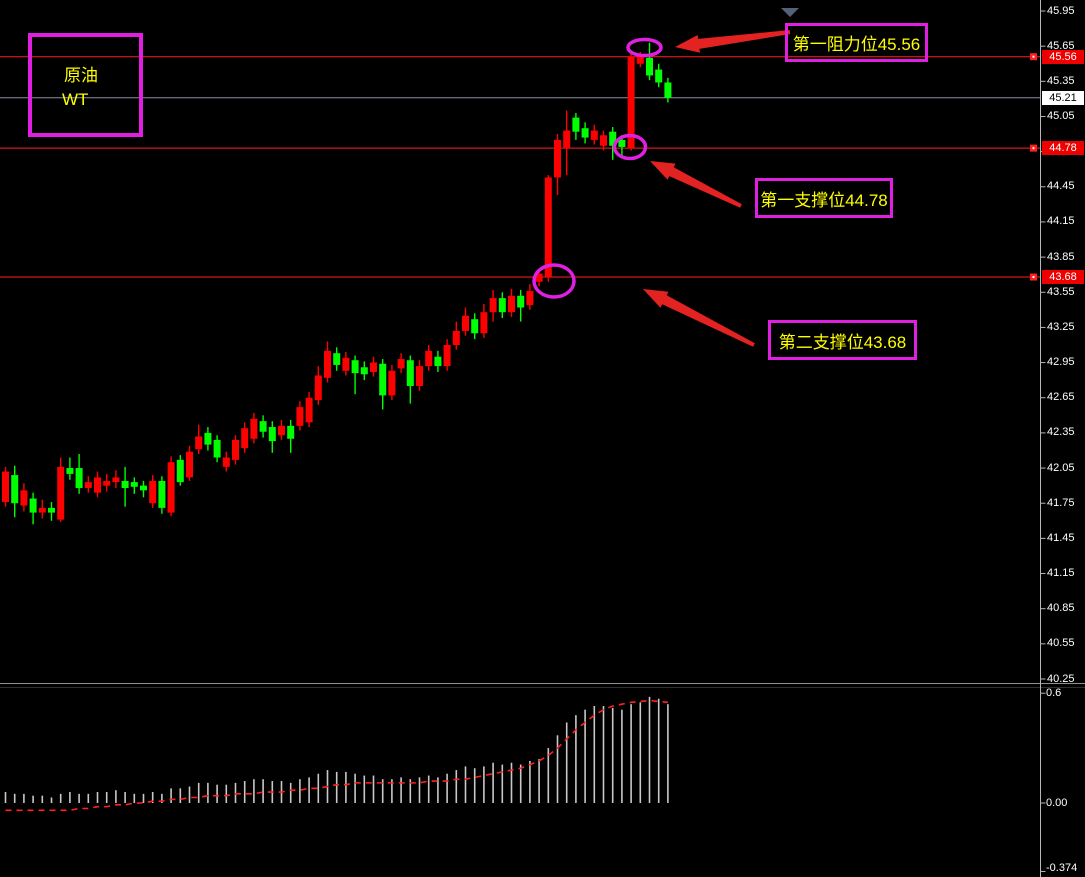 The width and height of the screenshot is (1085, 877). I want to click on symbol-name-line1: 原油, so click(81, 75).